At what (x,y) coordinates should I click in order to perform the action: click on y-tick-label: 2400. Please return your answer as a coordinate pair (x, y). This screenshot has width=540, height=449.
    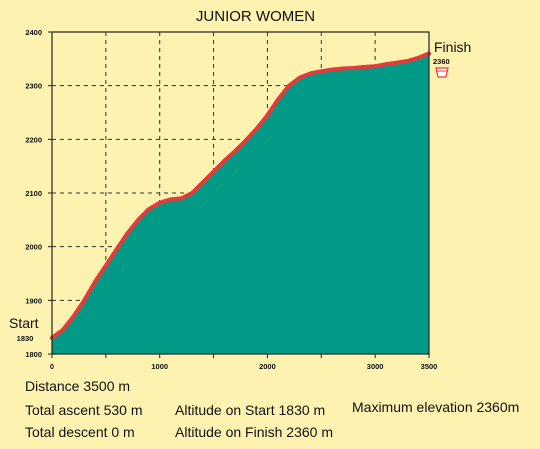
    Looking at the image, I should click on (33, 32).